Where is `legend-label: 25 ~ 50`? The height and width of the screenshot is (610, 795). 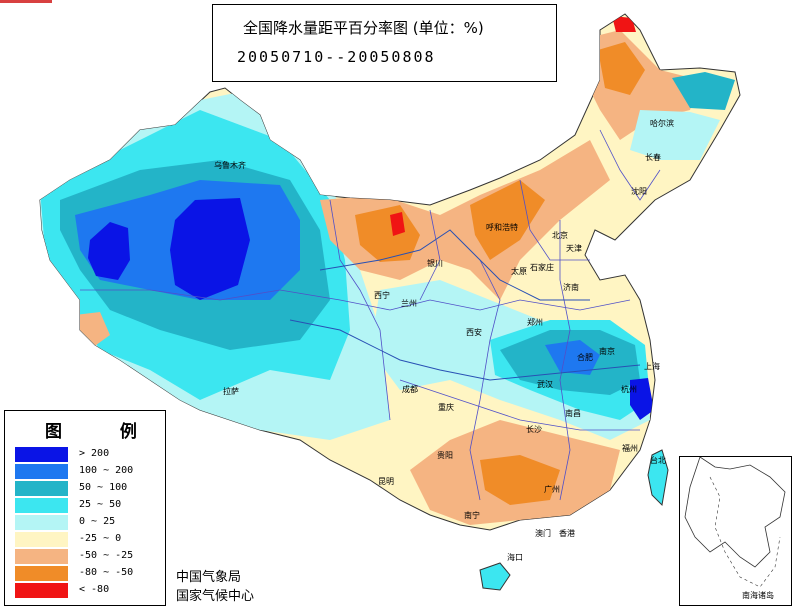 legend-label: 25 ~ 50 is located at coordinates (100, 504).